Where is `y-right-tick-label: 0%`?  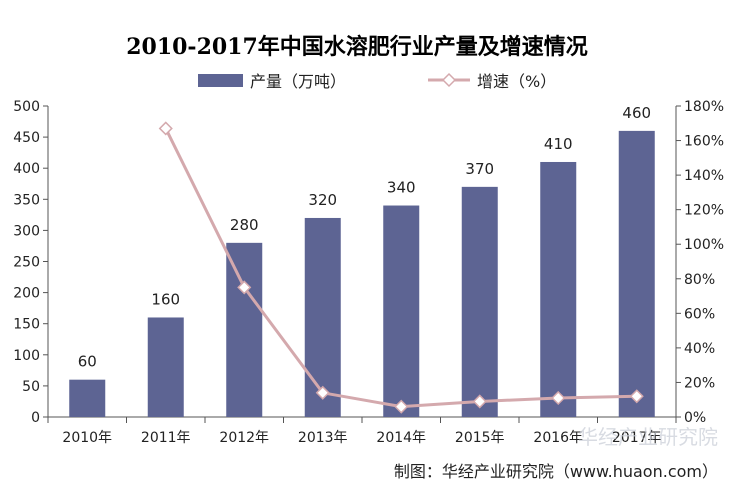
y-right-tick-label: 0% is located at coordinates (695, 418).